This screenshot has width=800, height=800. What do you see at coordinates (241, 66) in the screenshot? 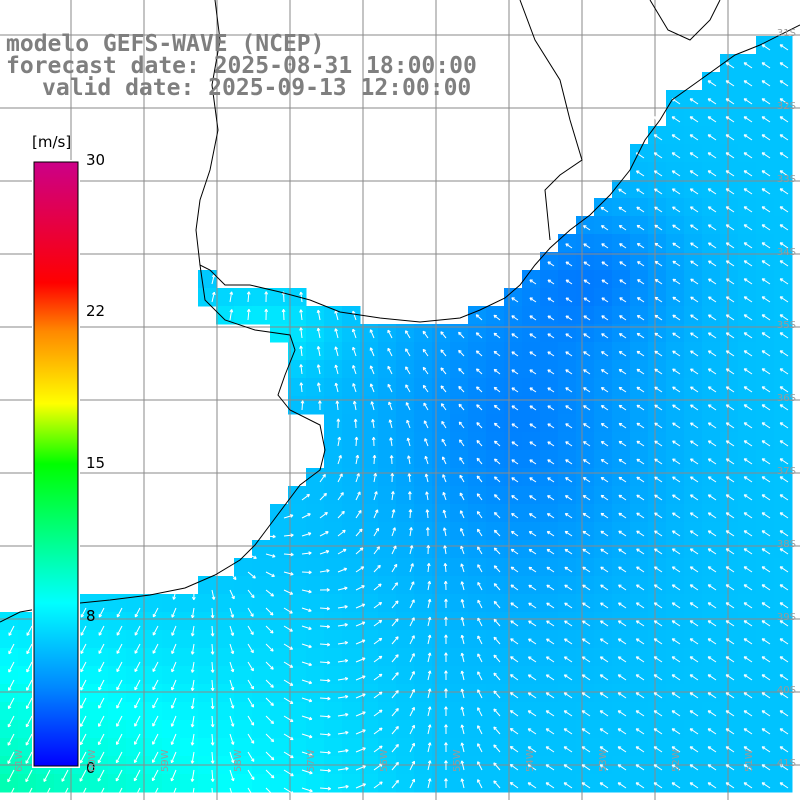
I see `forecast-date: forecast date: 2025-08-31 18:00:00` at bounding box center [241, 66].